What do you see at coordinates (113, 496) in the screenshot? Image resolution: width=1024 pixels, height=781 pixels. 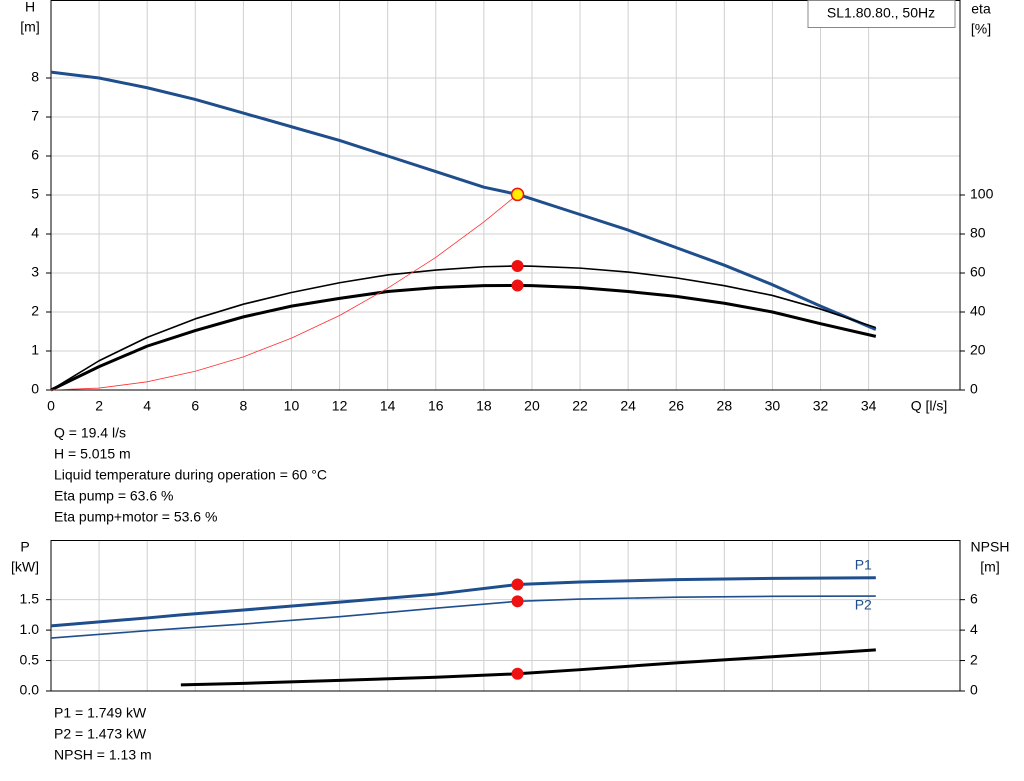 I see `info-line: Eta pump = 63.6 %` at bounding box center [113, 496].